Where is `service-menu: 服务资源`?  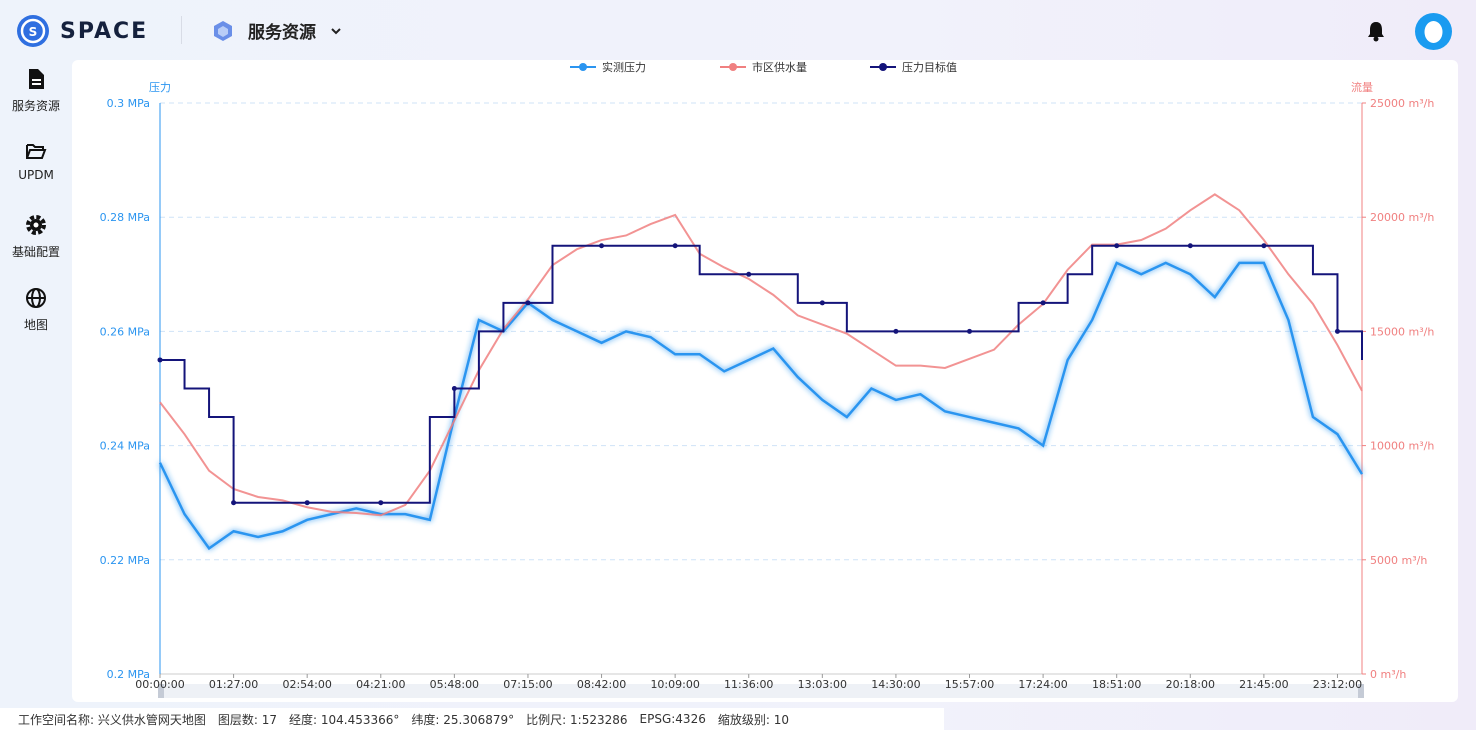 service-menu: 服务资源 is located at coordinates (277, 30).